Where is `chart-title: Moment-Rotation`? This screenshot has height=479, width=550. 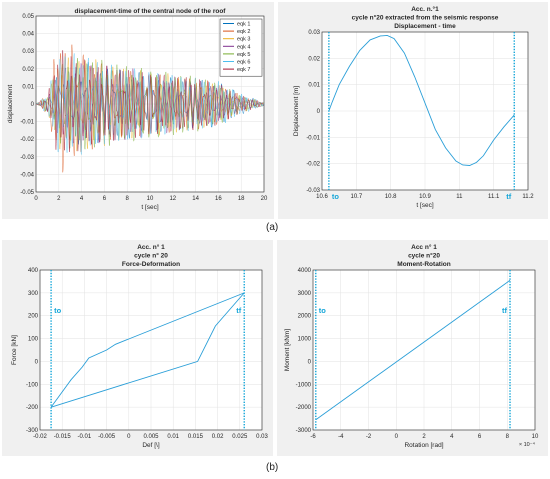
chart-title: Moment-Rotation is located at coordinates (423, 264).